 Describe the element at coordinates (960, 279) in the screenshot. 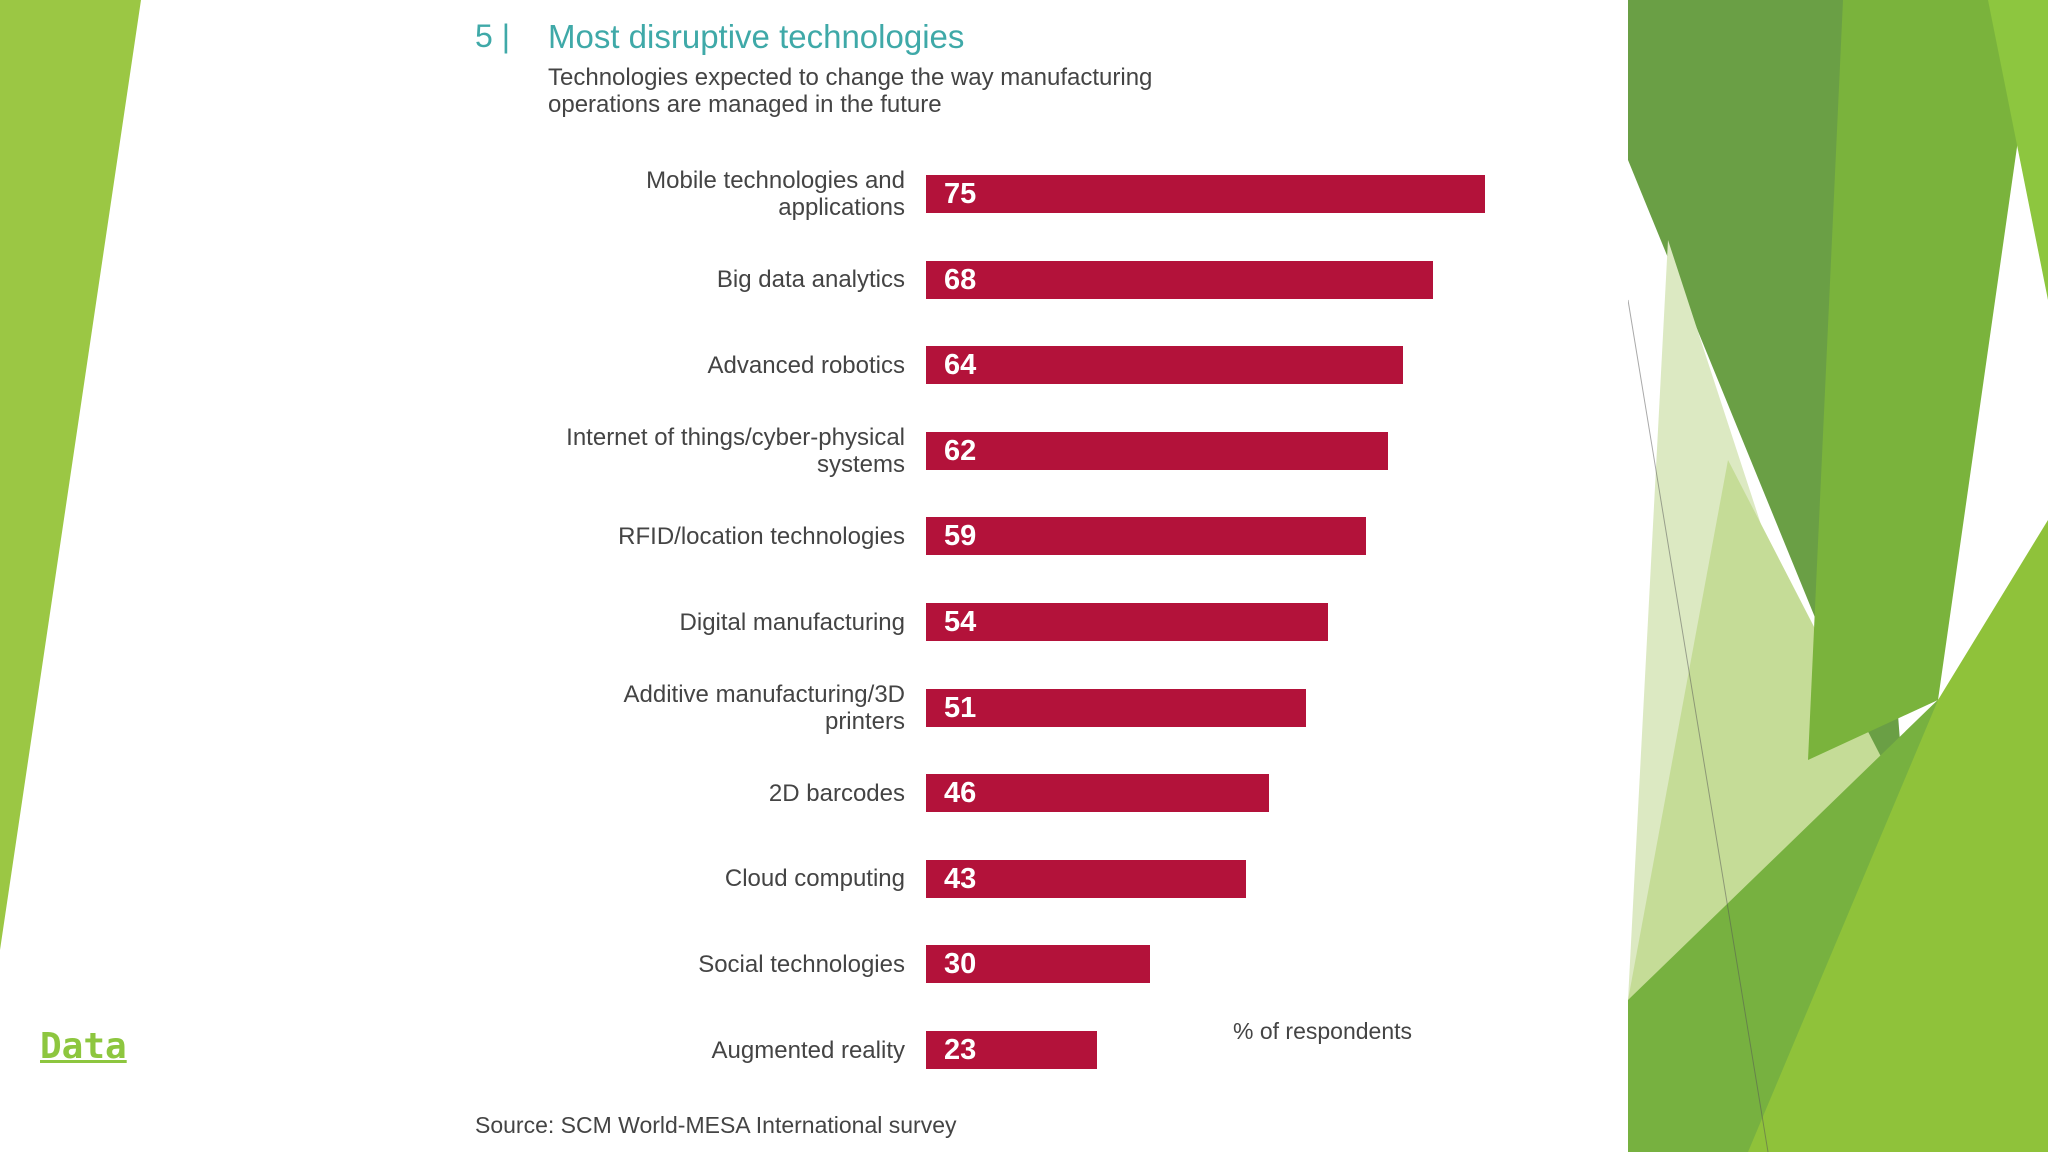

I see `bar-value-label: 68` at that location.